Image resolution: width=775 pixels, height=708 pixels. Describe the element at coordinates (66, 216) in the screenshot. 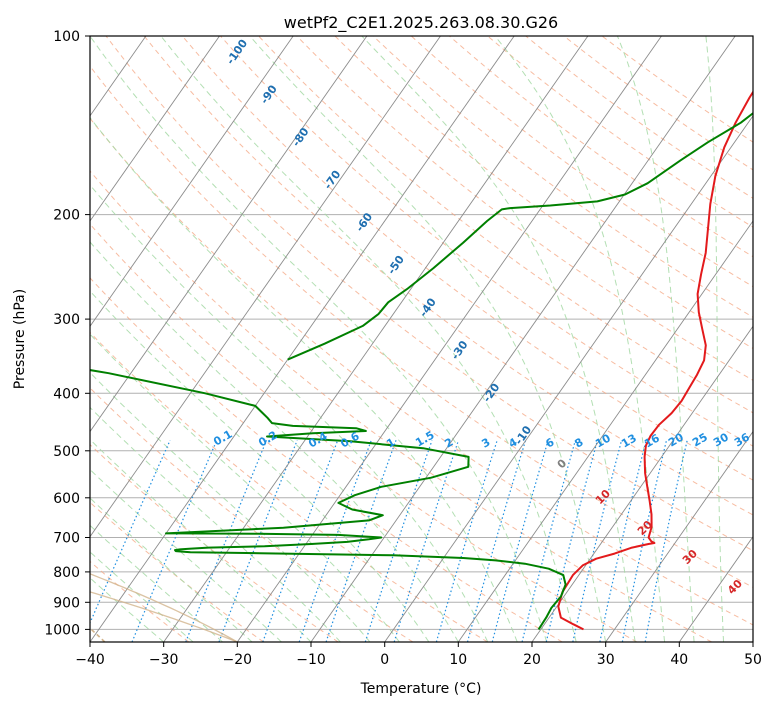

I see `y-tick-label: 200` at that location.